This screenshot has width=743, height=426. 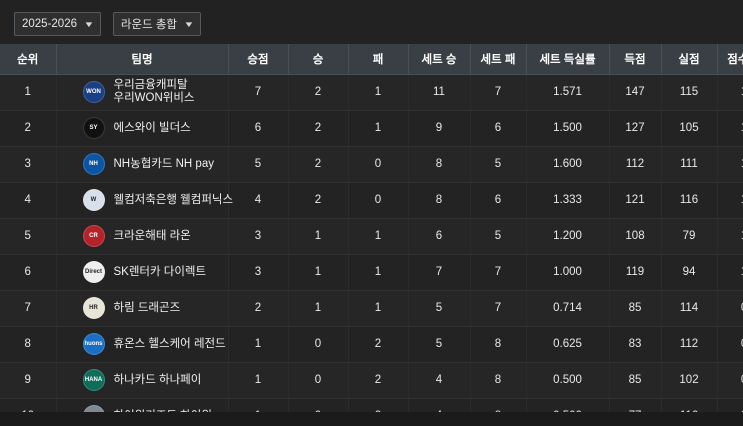 I want to click on round-select: 라운드 총합 ▼, so click(x=156, y=24).